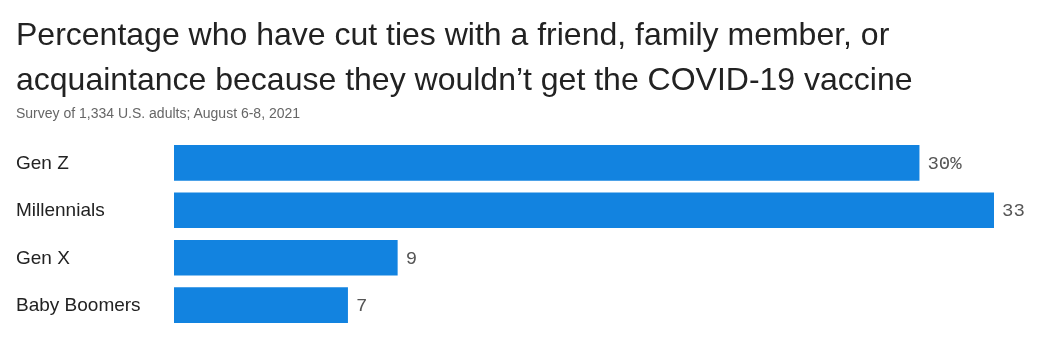  What do you see at coordinates (43, 257) in the screenshot?
I see `y-tick-label: Gen X` at bounding box center [43, 257].